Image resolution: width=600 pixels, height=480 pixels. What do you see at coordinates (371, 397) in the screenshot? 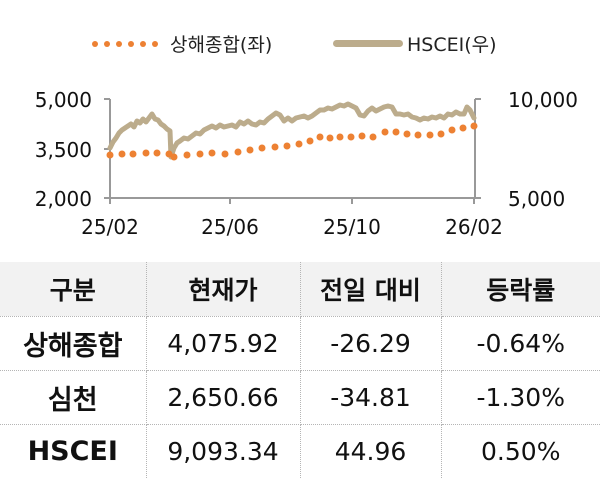
I see `daily-change: -34.81` at bounding box center [371, 397].